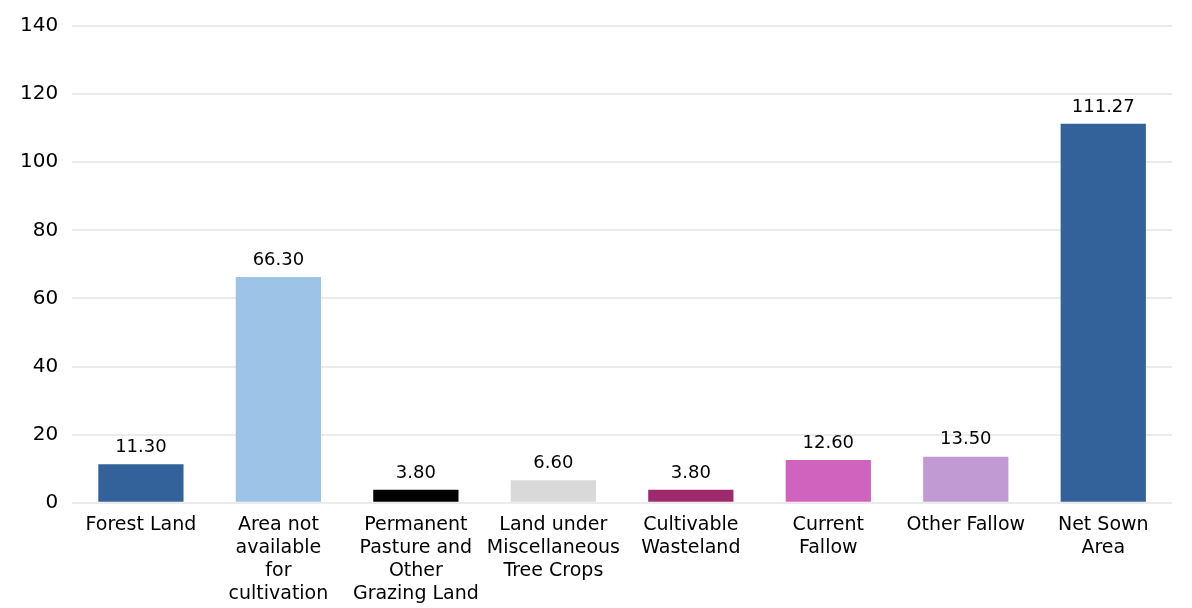 The width and height of the screenshot is (1192, 608). I want to click on x-tick-label: Net Sown Area, so click(1103, 534).